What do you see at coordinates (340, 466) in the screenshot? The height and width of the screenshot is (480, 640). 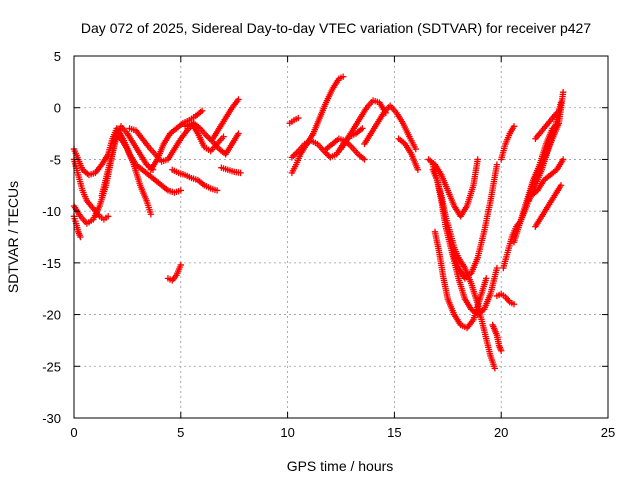 I see `x-axis-label: GPS time / hours` at bounding box center [340, 466].